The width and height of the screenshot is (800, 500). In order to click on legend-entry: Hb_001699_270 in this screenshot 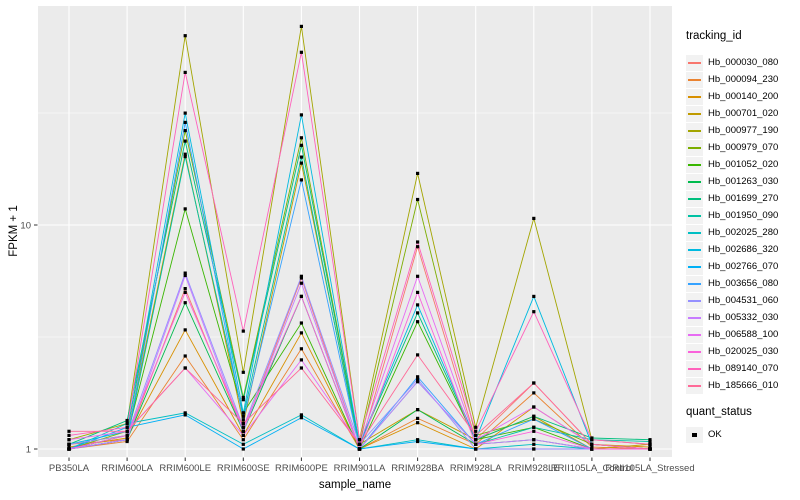, I will do `click(743, 198)`.